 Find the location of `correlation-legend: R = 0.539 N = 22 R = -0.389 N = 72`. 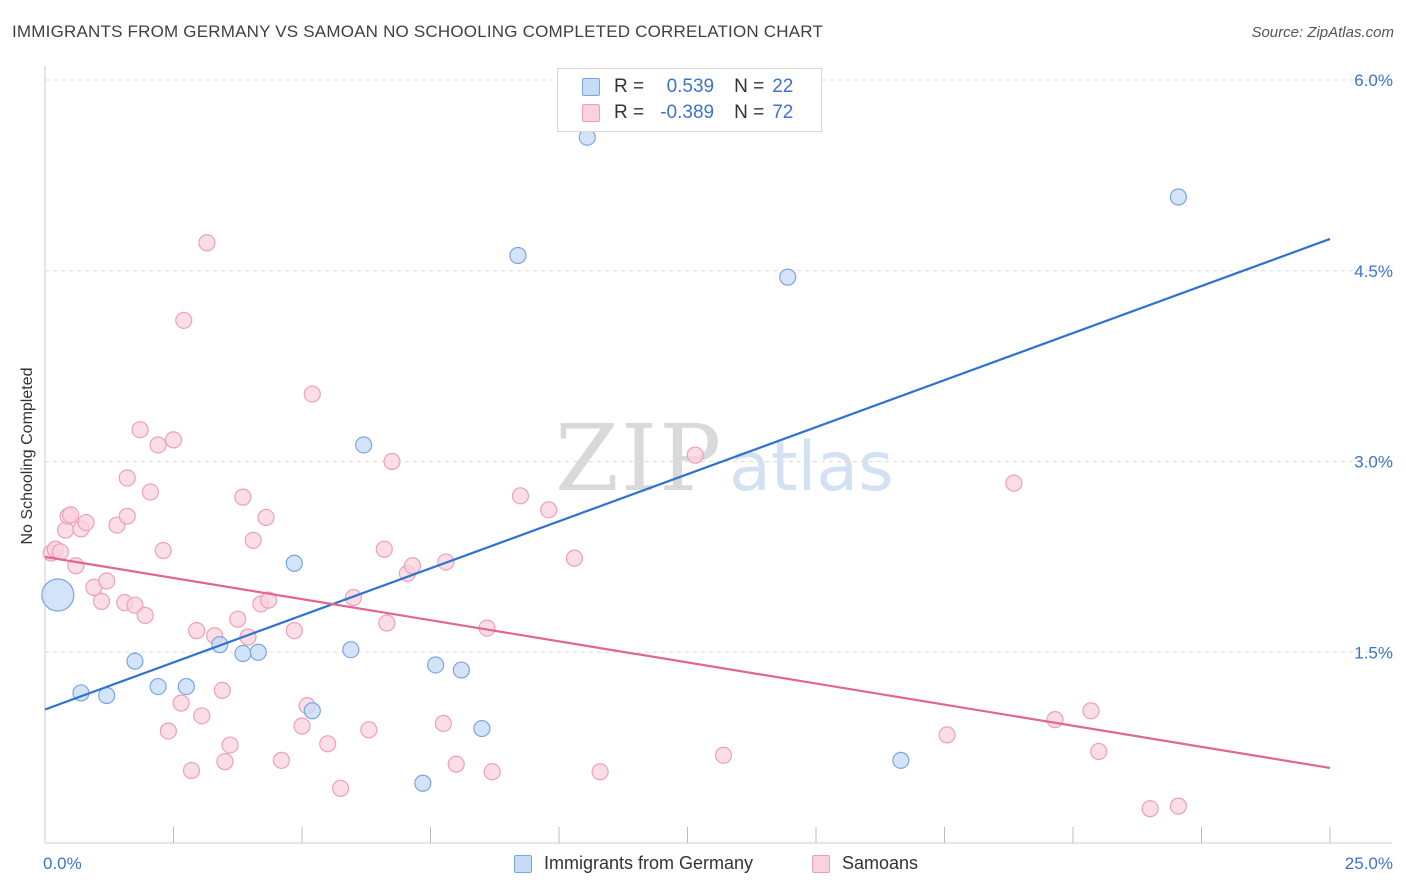

correlation-legend: R = 0.539 N = 22 R = -0.389 N = 72 is located at coordinates (689, 100).